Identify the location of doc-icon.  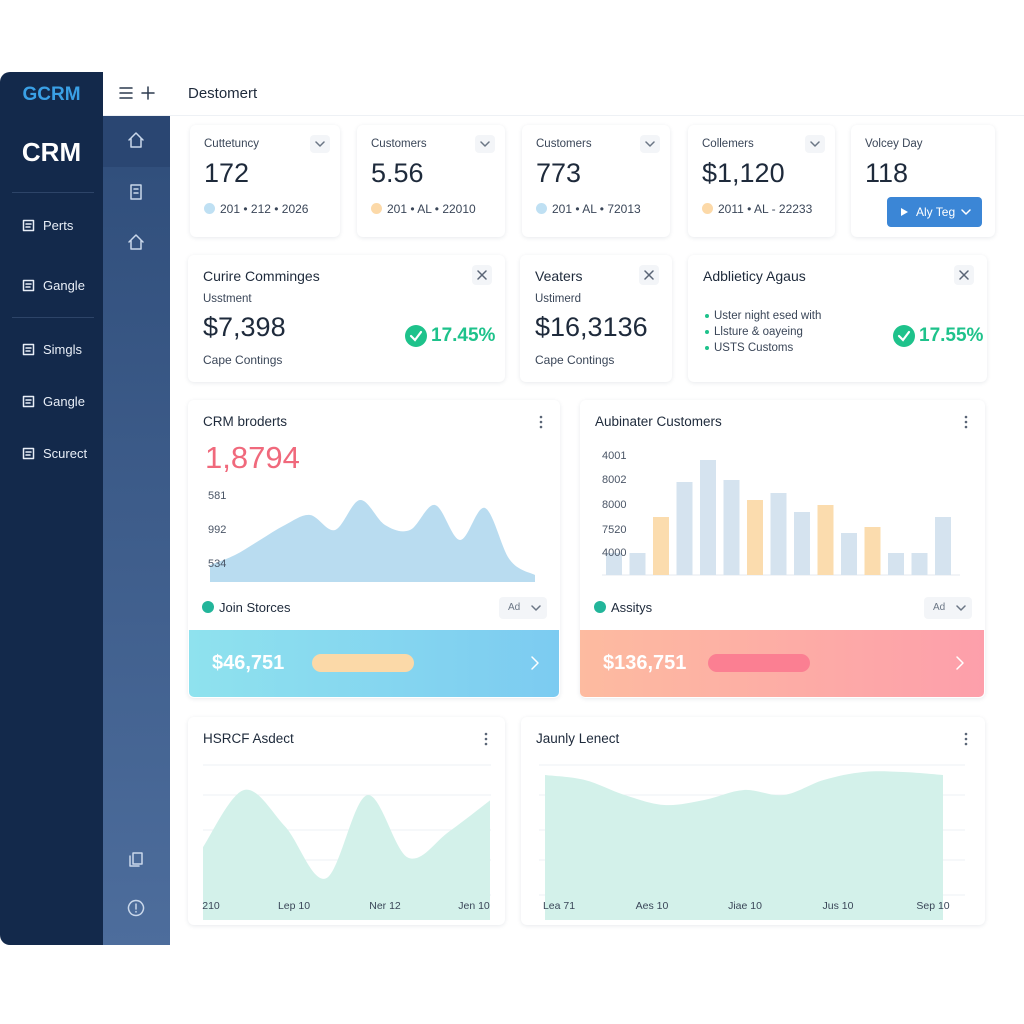
(136, 192).